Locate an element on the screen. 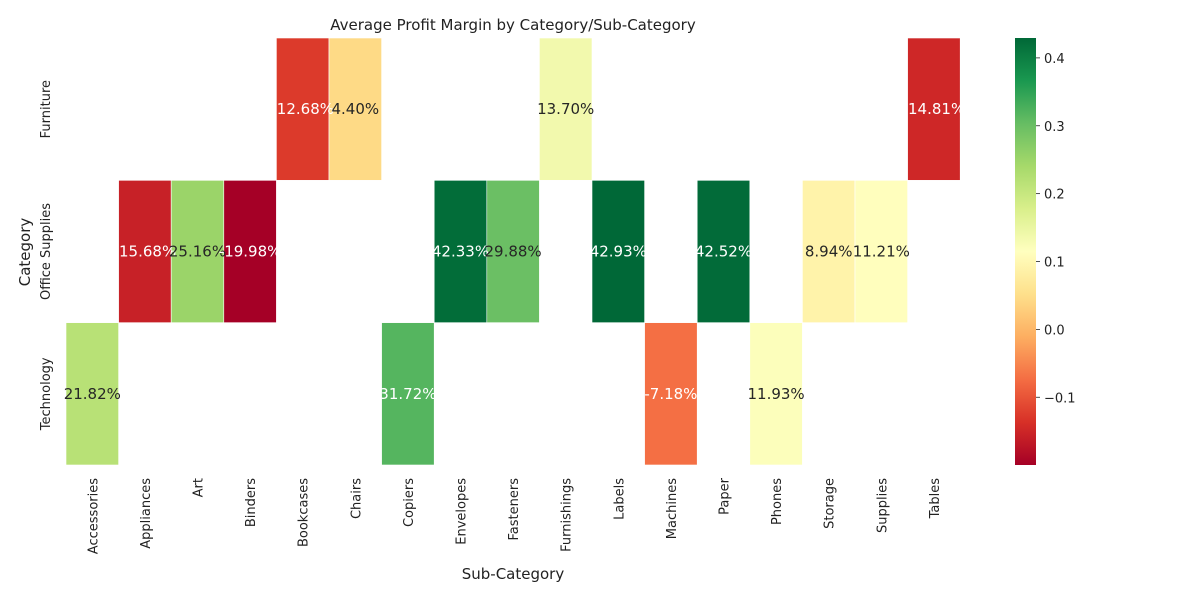 The width and height of the screenshot is (1200, 600). x-tick-label: Bookcases is located at coordinates (304, 512).